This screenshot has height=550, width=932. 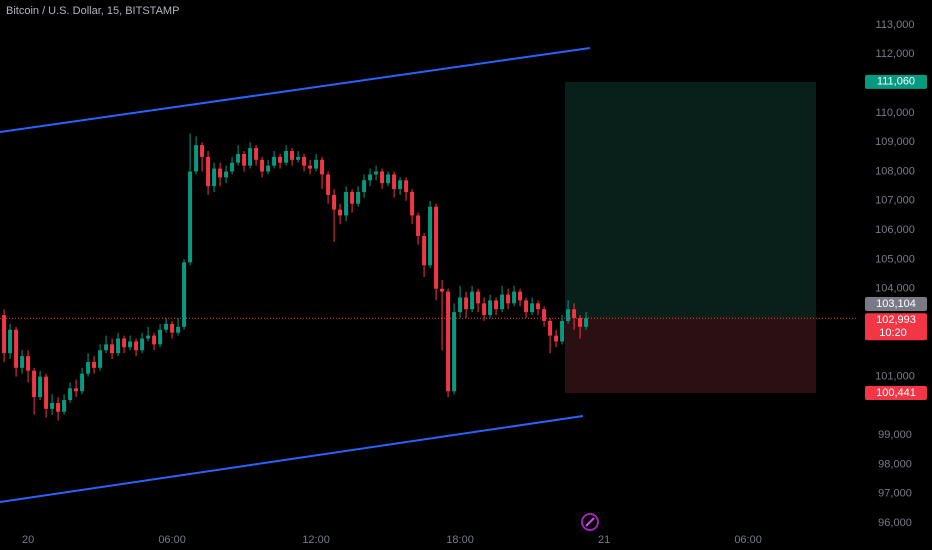 What do you see at coordinates (895, 464) in the screenshot?
I see `y-tick-label: 98,000` at bounding box center [895, 464].